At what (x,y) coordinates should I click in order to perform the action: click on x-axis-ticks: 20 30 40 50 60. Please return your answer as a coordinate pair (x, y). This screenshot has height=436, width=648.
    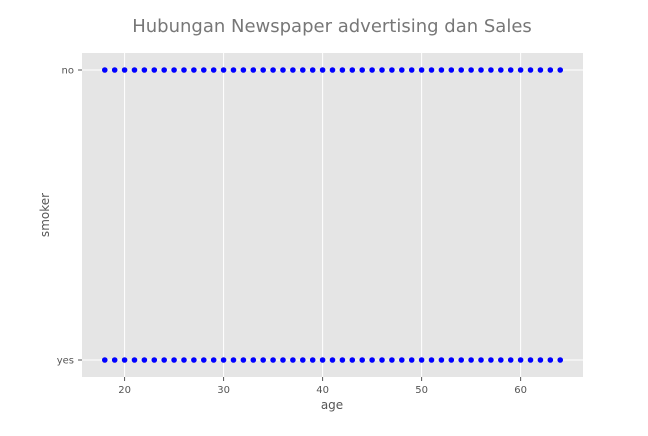
    Looking at the image, I should click on (322, 386).